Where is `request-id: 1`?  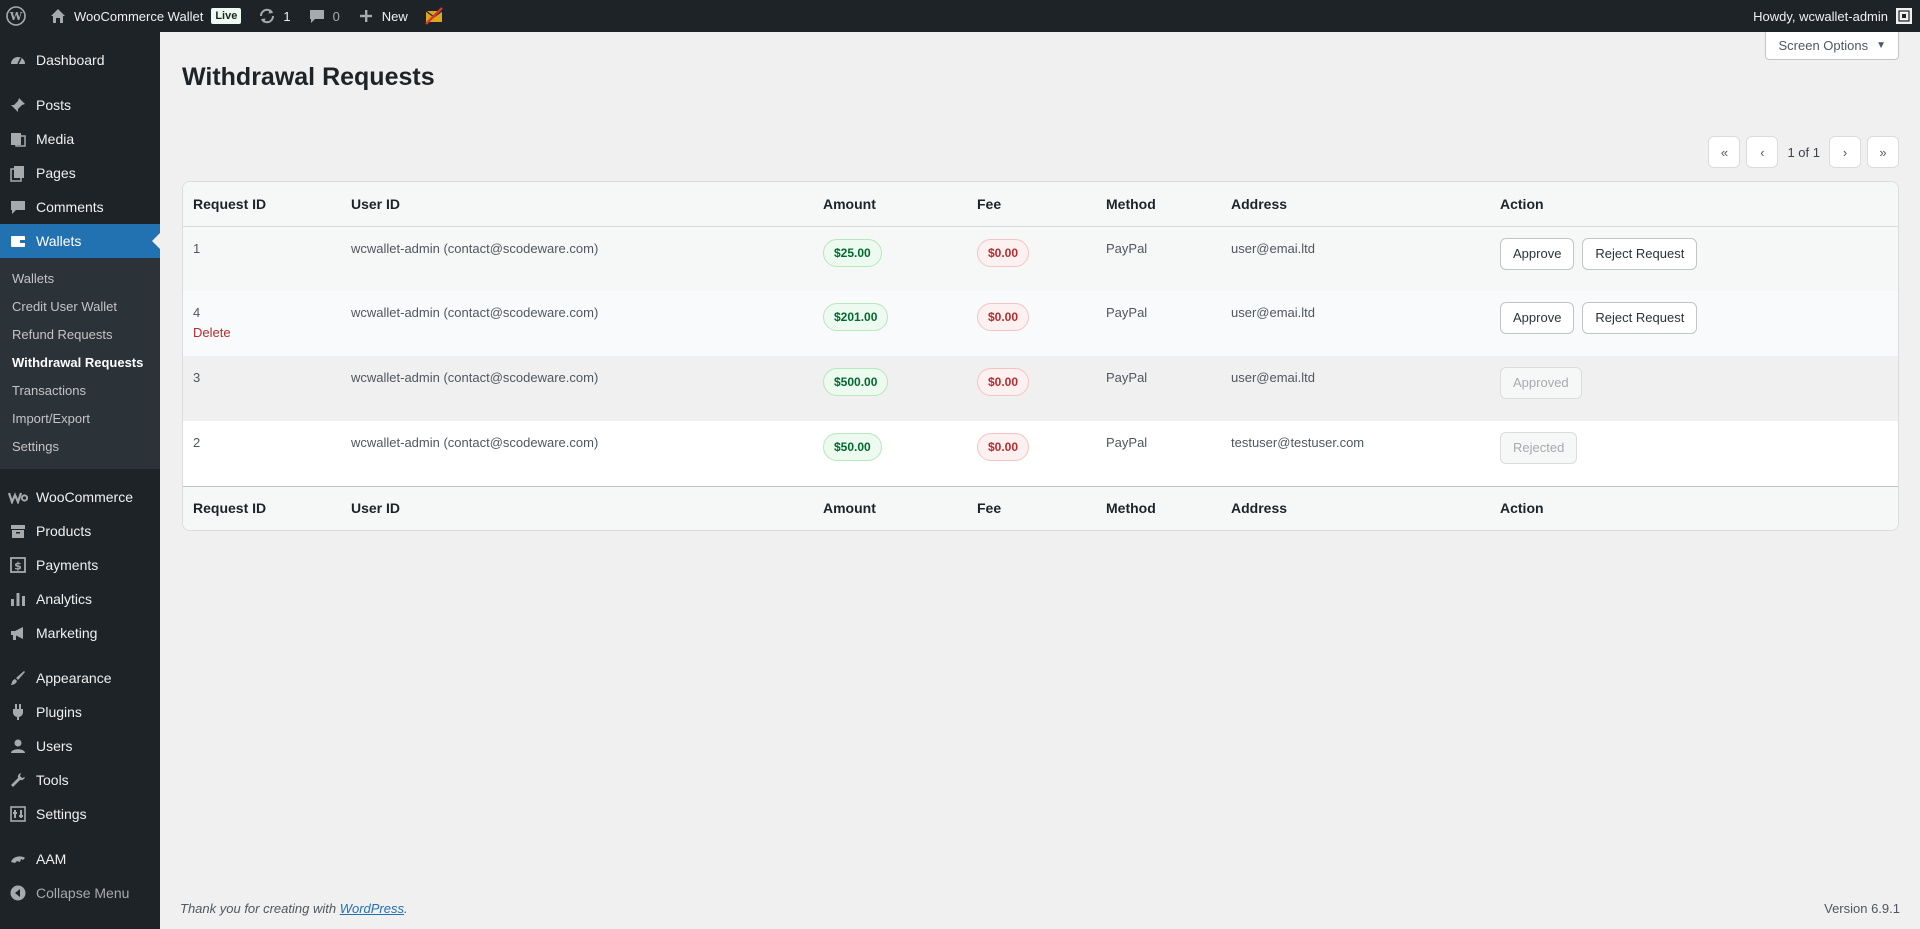
request-id: 1 is located at coordinates (197, 248).